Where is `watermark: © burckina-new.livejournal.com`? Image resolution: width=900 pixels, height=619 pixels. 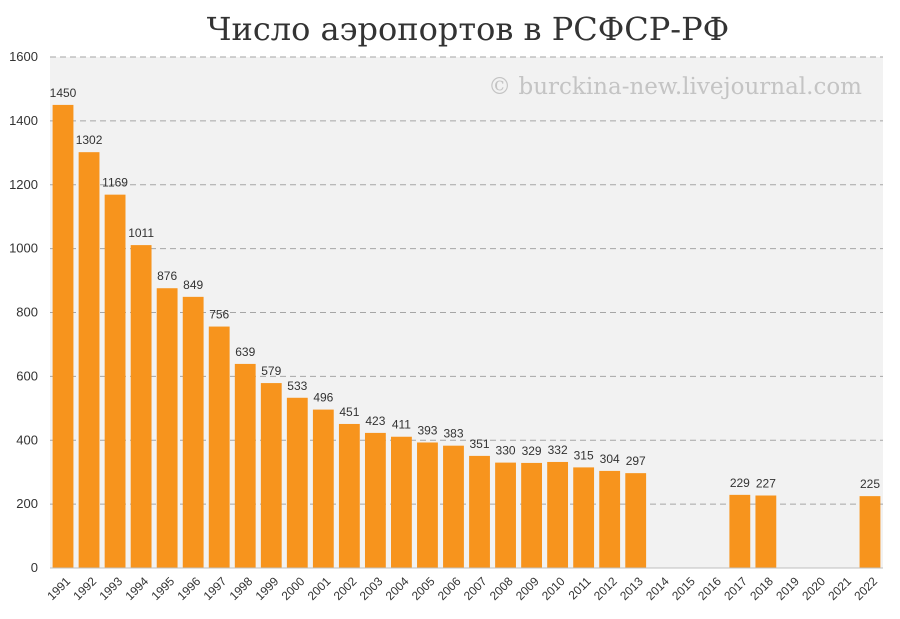
watermark: © burckina-new.livejournal.com is located at coordinates (675, 87).